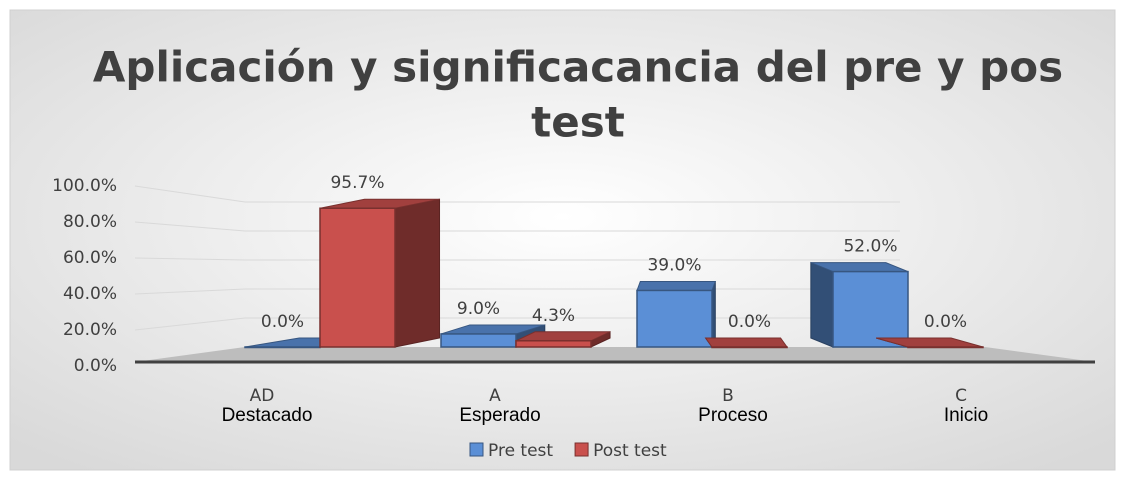  I want to click on legend-label: Pre test, so click(520, 451).